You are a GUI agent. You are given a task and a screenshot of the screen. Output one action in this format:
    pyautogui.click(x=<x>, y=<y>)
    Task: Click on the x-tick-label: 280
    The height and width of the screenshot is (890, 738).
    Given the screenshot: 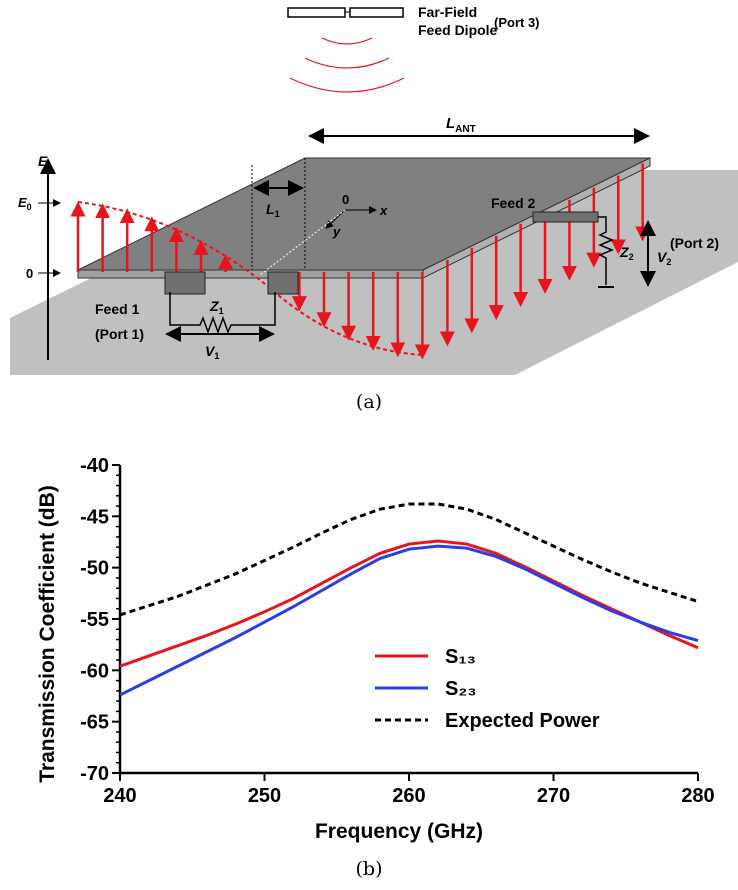 What is the action you would take?
    pyautogui.click(x=697, y=796)
    